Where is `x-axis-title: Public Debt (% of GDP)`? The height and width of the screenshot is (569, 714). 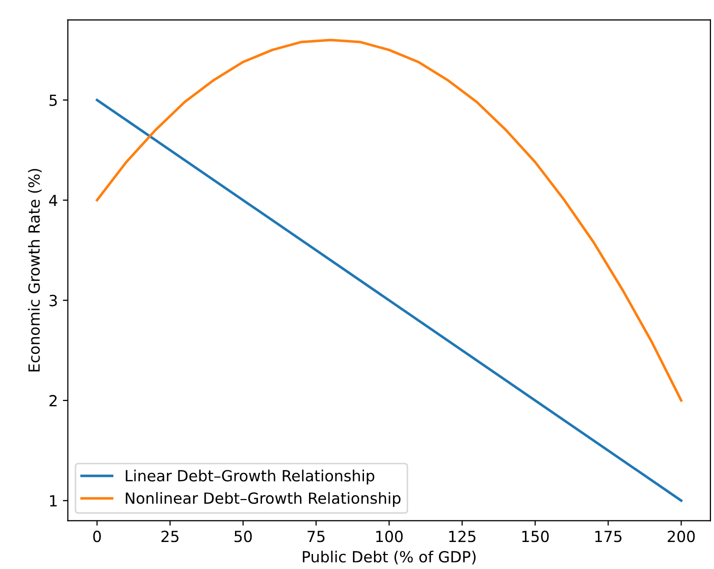 x-axis-title: Public Debt (% of GDP) is located at coordinates (389, 557).